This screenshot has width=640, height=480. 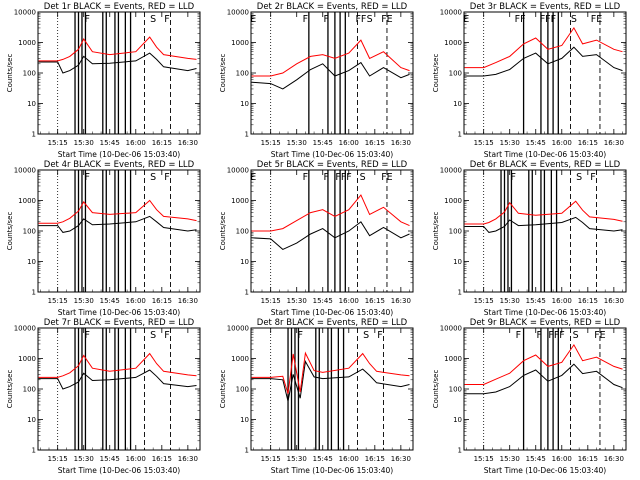 What do you see at coordinates (332, 7) in the screenshot?
I see `panel-title: Det 2r BLACK = Events, RED = LLD` at bounding box center [332, 7].